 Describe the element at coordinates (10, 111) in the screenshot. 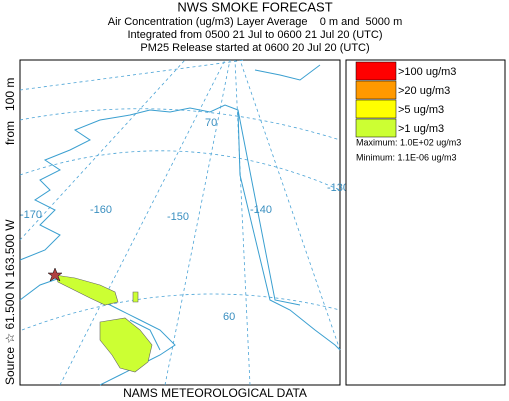

I see `height-label: from 100 m` at that location.